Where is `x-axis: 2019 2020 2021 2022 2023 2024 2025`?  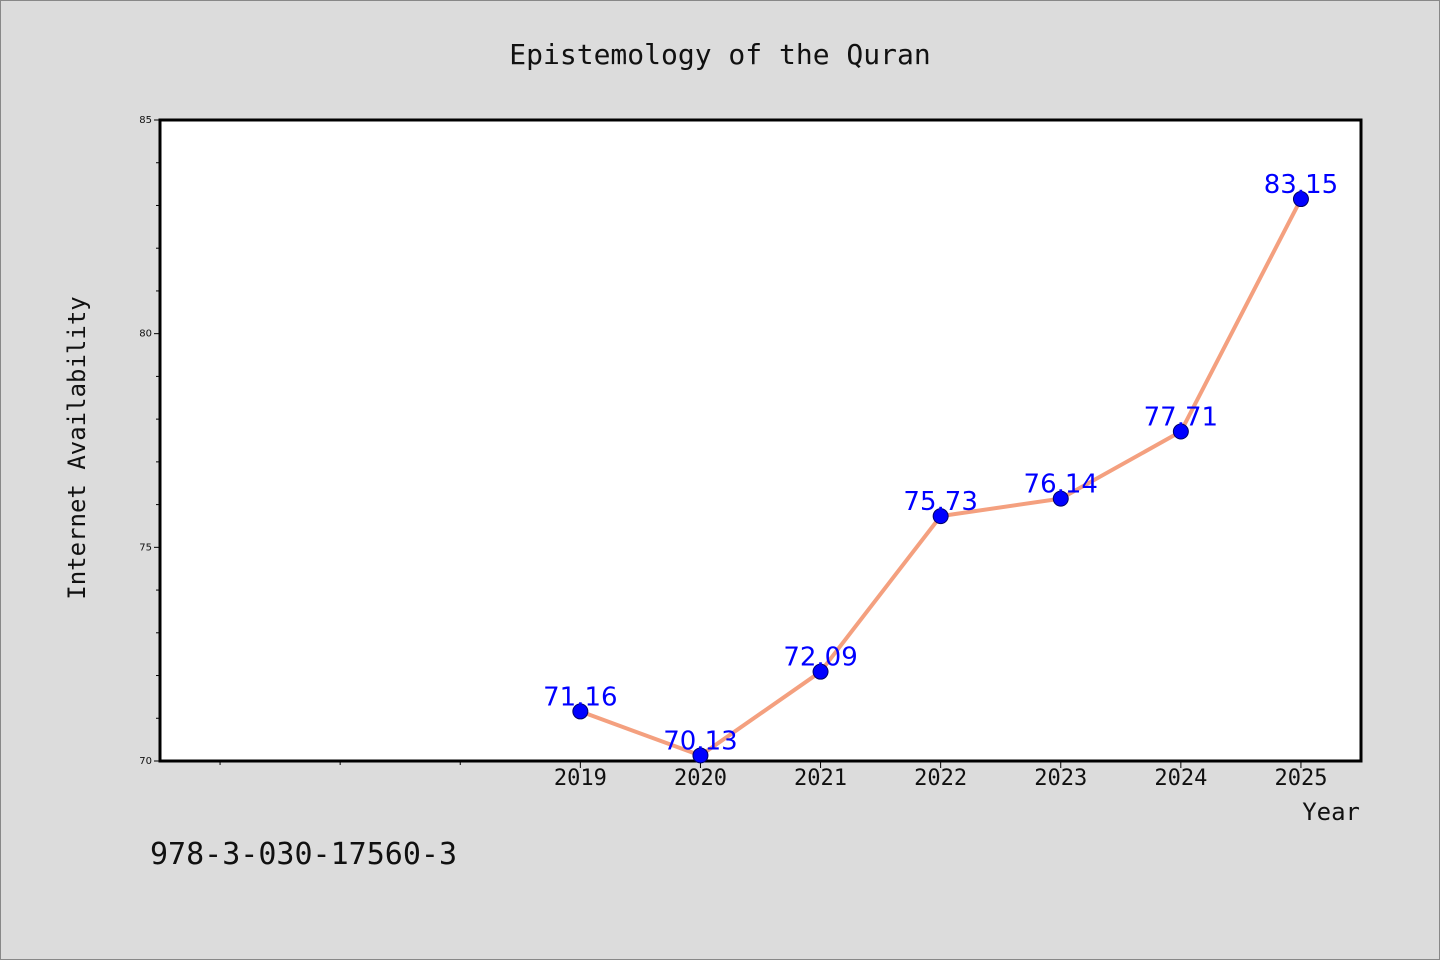
x-axis: 2019 2020 2021 2022 2023 2024 2025 is located at coordinates (940, 776).